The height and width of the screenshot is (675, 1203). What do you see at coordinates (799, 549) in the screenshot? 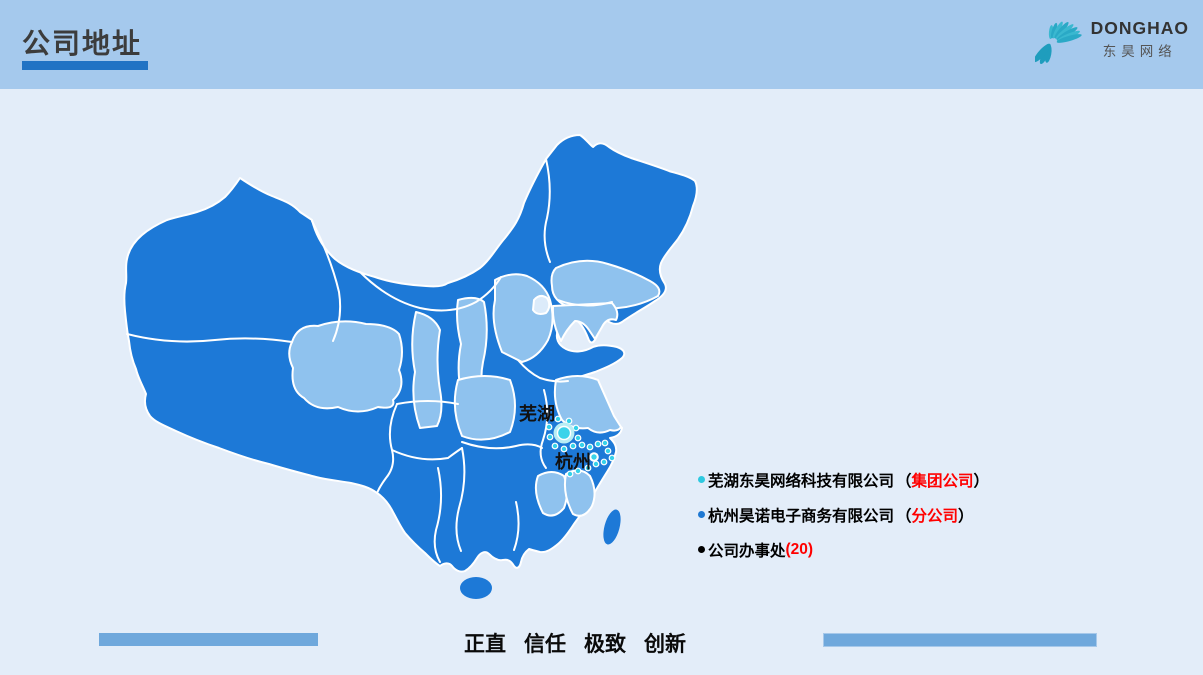
I see `legend-count: (20)` at bounding box center [799, 549].